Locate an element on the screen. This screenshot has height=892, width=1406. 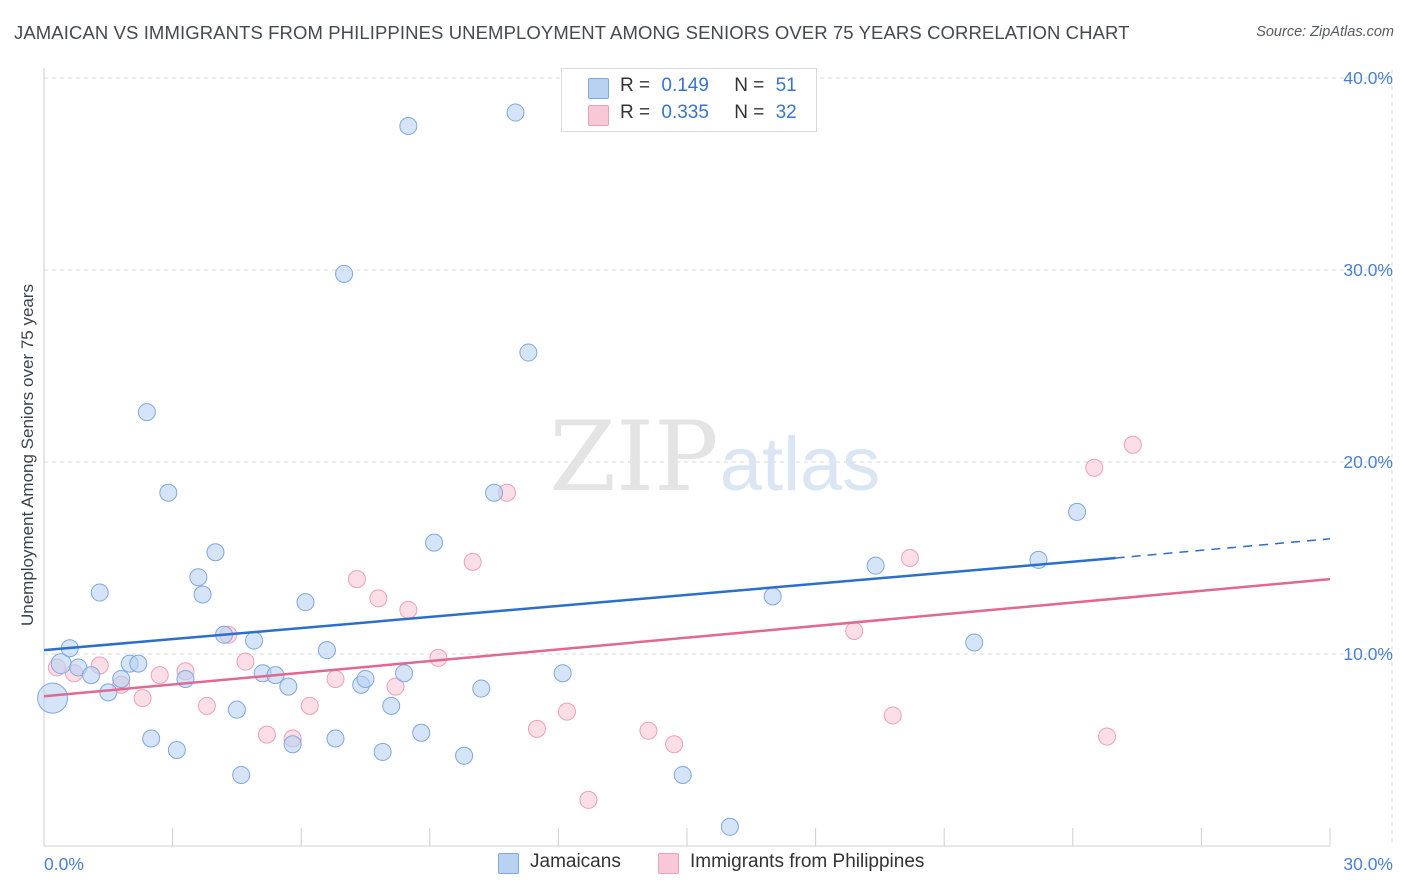
y-tick-label: 30.0% is located at coordinates (1368, 270).